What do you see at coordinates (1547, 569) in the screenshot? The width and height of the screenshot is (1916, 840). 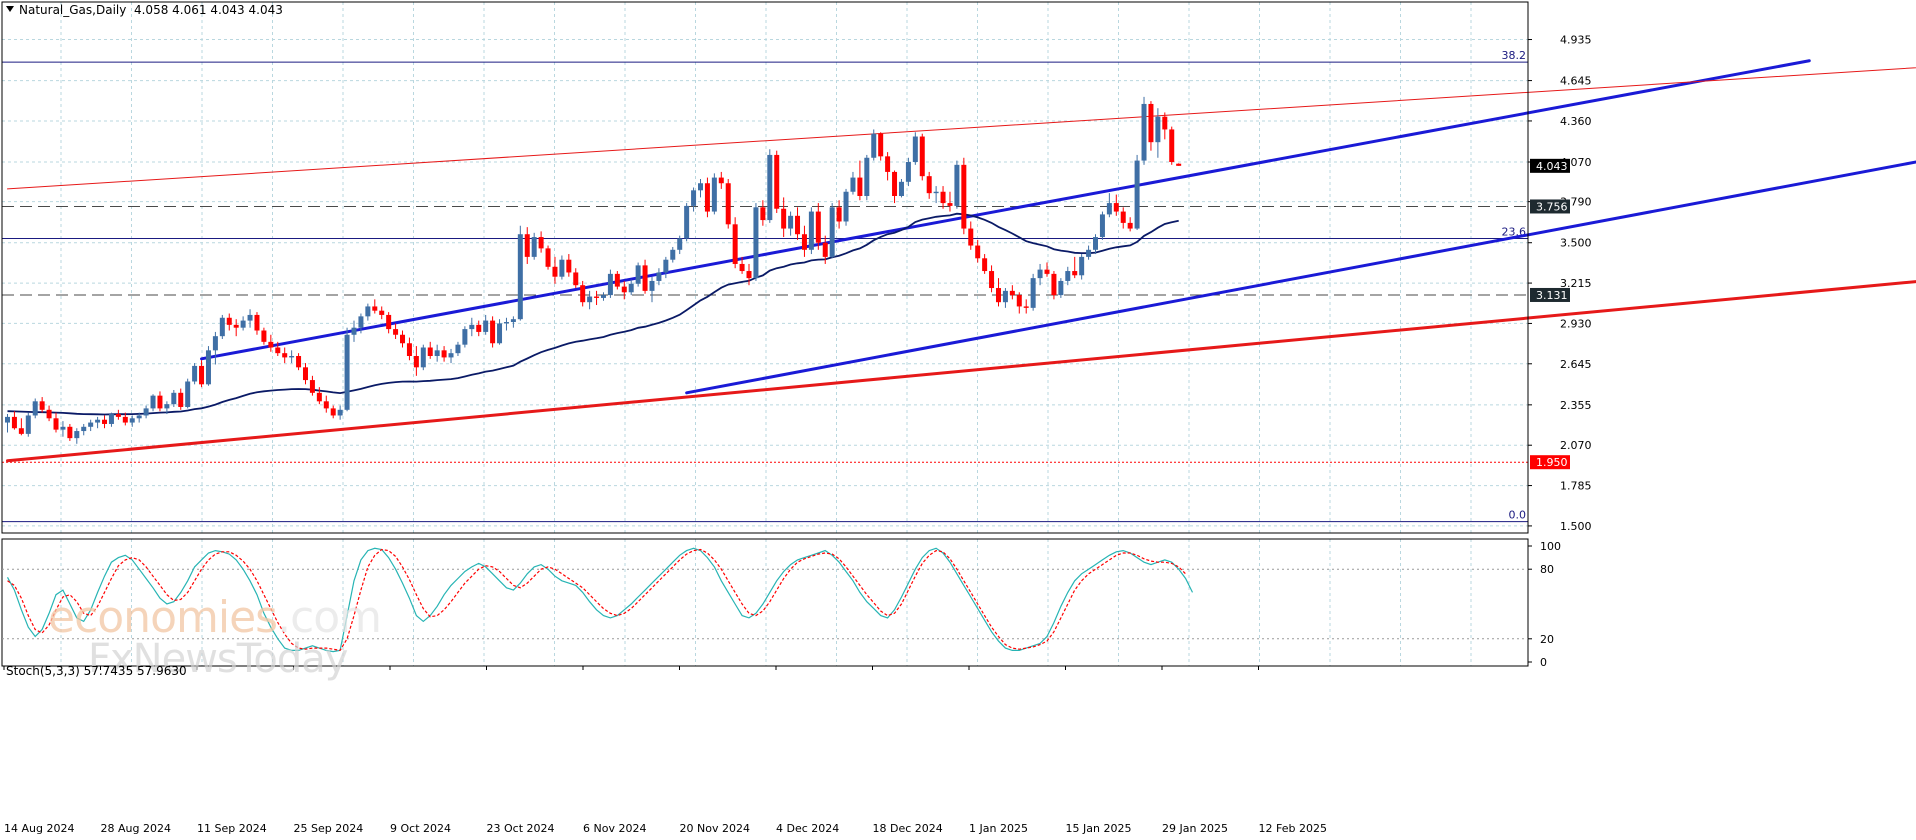 I see `stoch-tick-label: 80` at bounding box center [1547, 569].